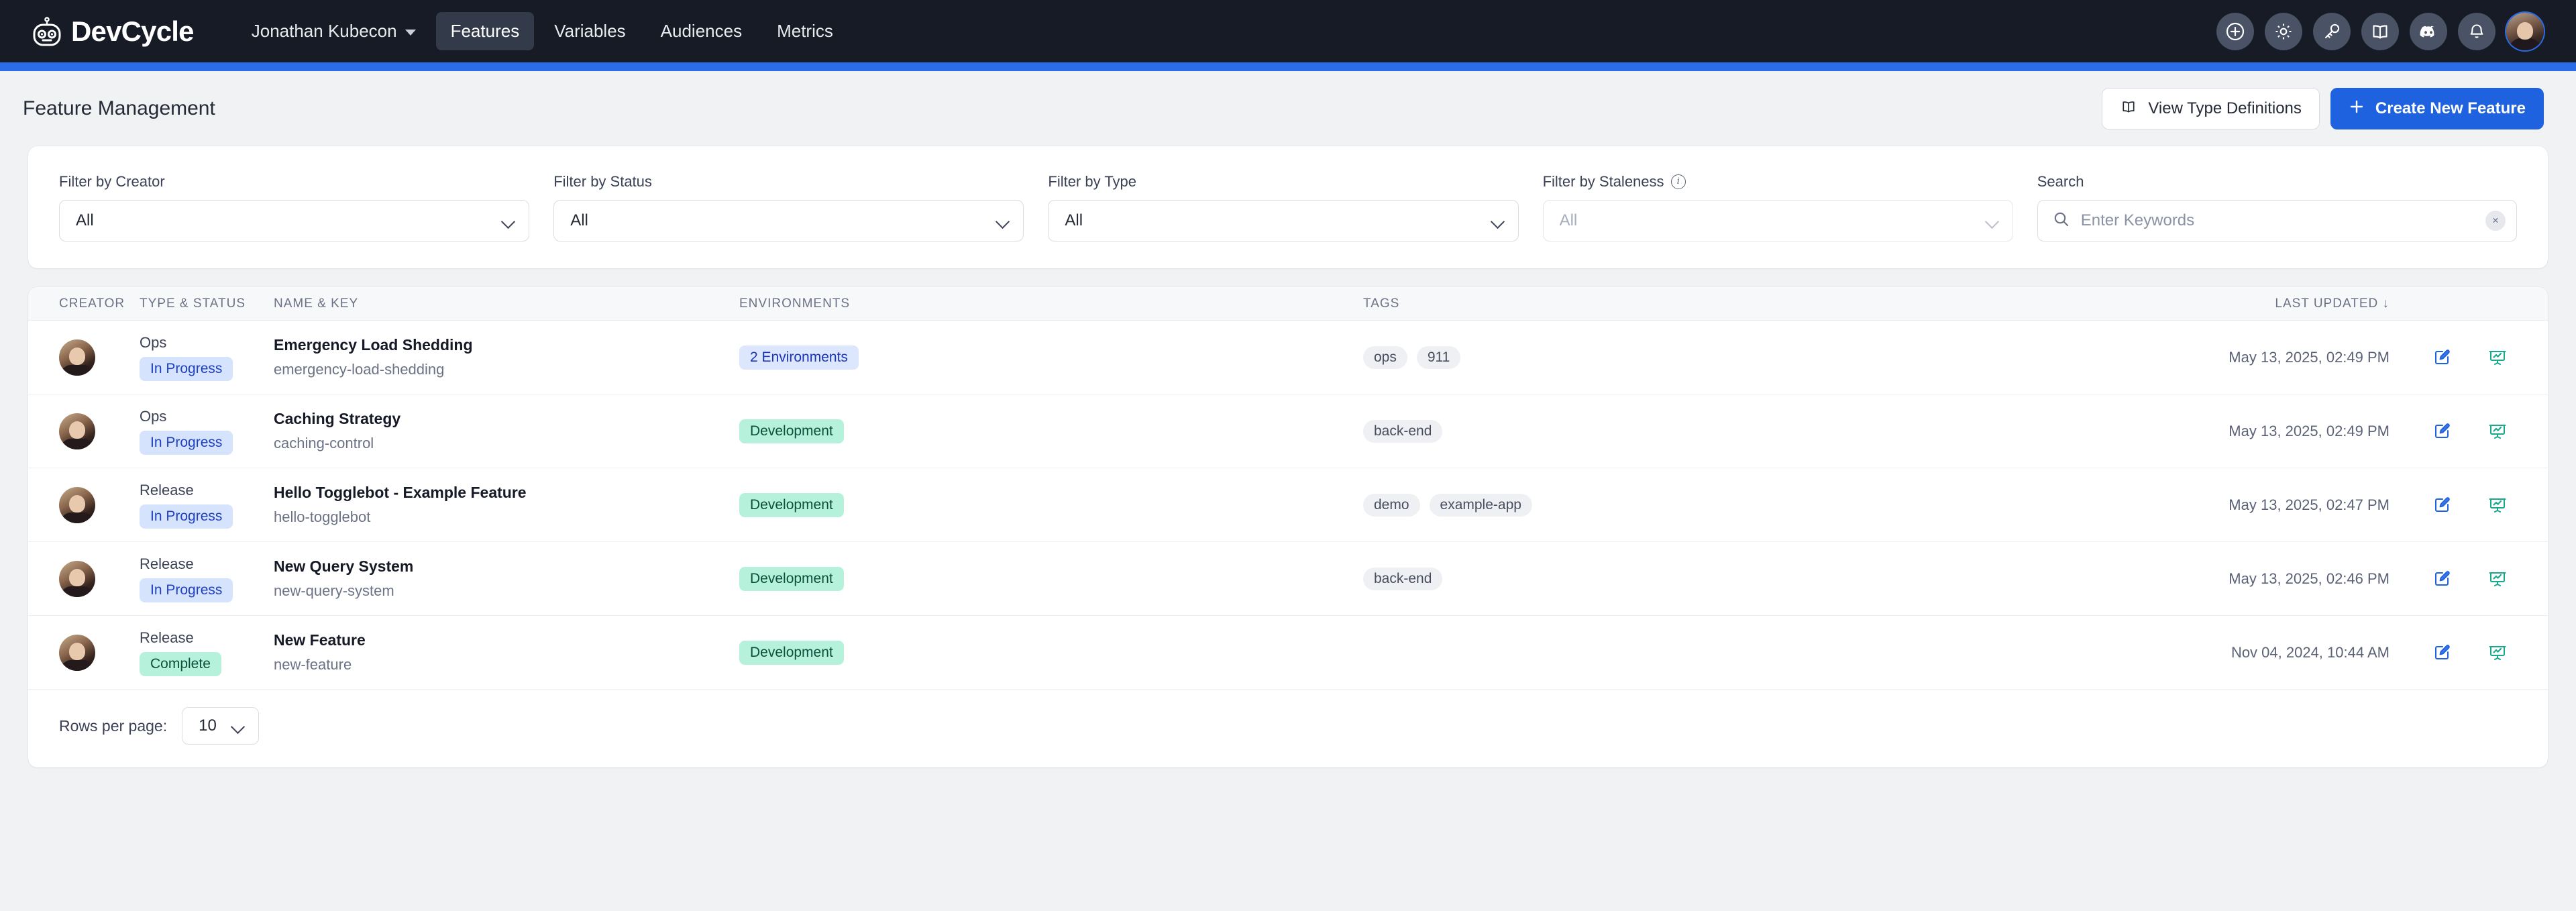 The image size is (2576, 911). What do you see at coordinates (1765, 357) in the screenshot?
I see `row-tags: ops 911` at bounding box center [1765, 357].